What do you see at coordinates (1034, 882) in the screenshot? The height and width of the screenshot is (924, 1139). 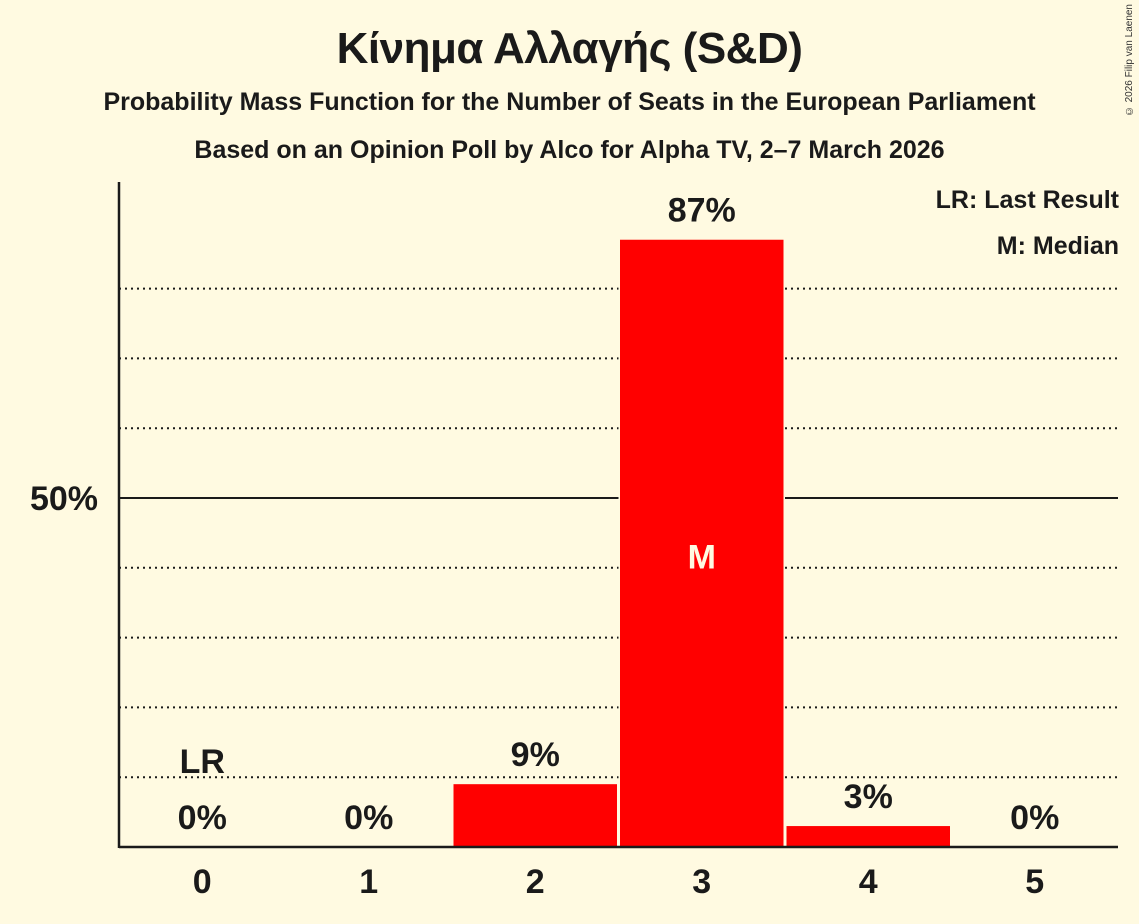 I see `x-tick-label: 5` at bounding box center [1034, 882].